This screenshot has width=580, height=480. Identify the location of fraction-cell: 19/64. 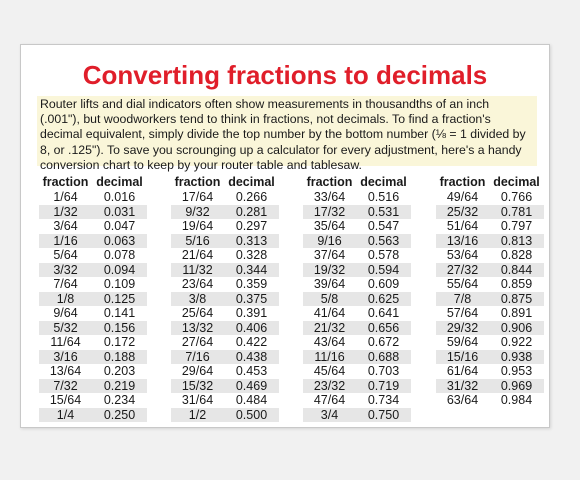
(197, 226).